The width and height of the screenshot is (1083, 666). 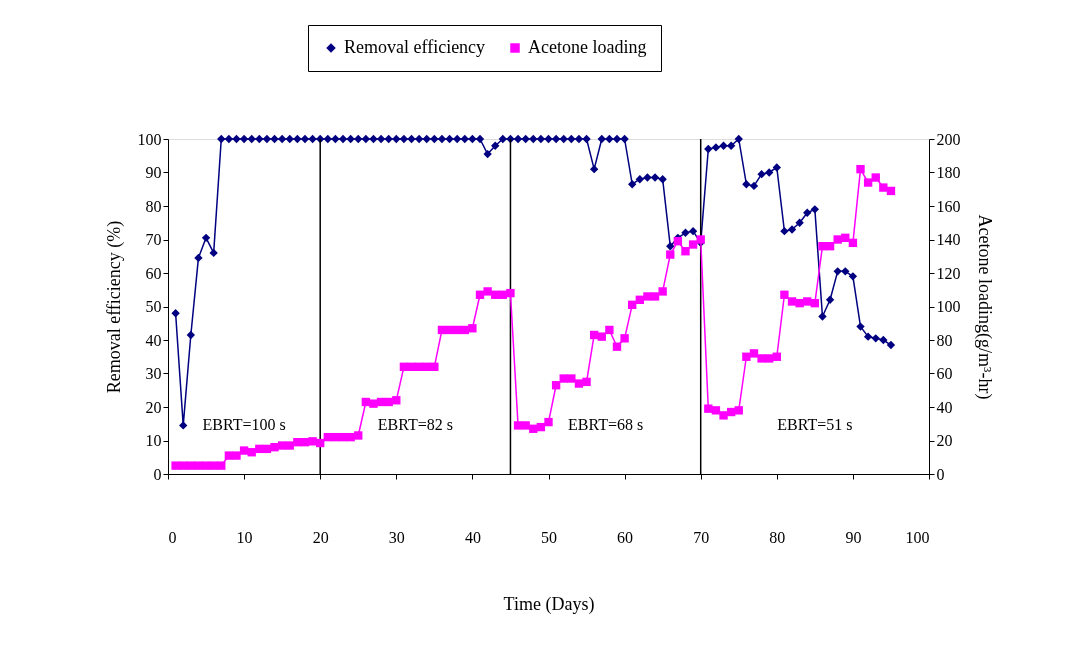 What do you see at coordinates (948, 139) in the screenshot?
I see `y2-tick-label: 200` at bounding box center [948, 139].